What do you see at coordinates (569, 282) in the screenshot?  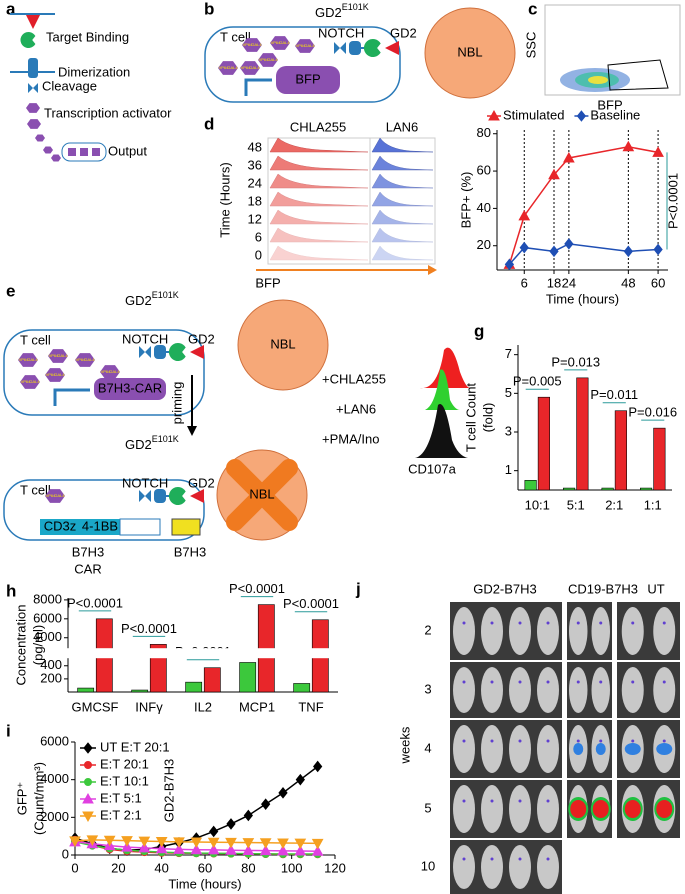 I see `x-tick-label: 24` at bounding box center [569, 282].